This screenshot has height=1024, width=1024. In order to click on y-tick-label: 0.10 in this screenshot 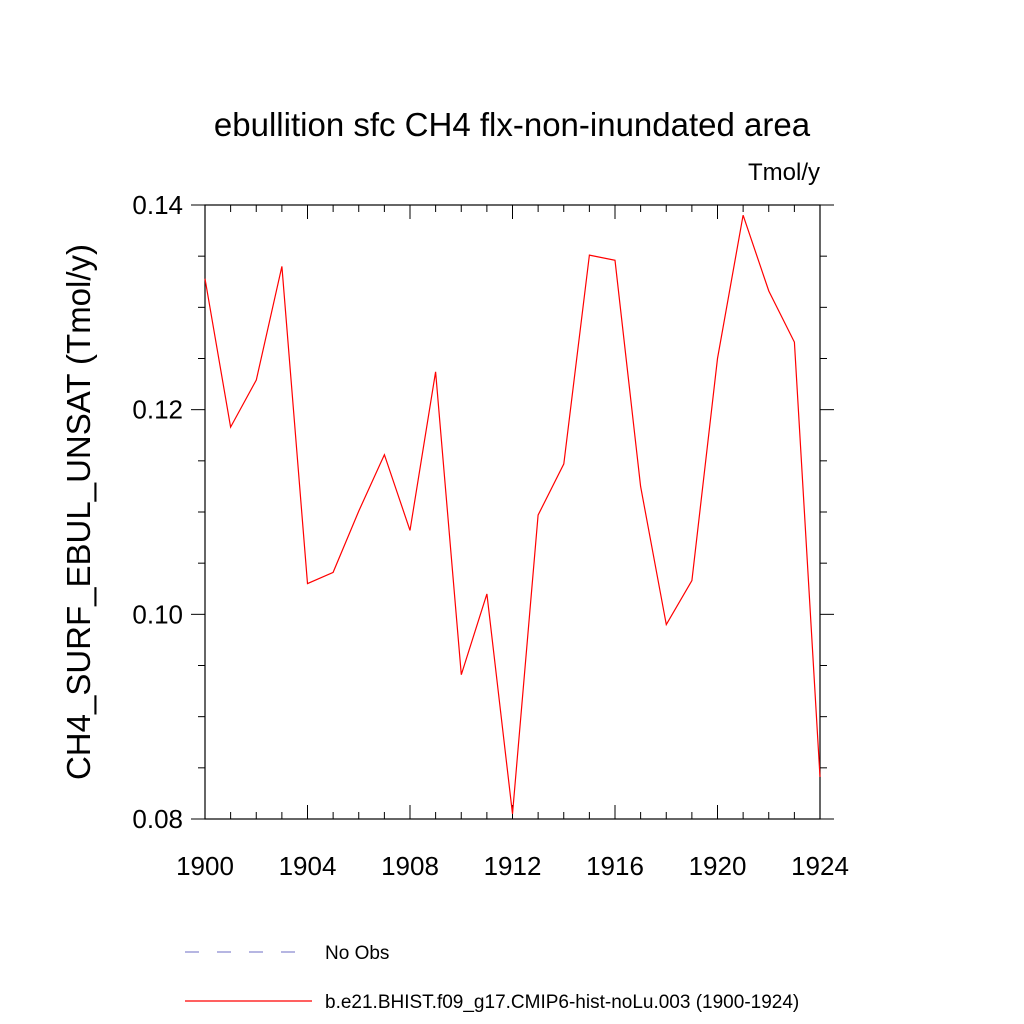, I will do `click(157, 614)`.